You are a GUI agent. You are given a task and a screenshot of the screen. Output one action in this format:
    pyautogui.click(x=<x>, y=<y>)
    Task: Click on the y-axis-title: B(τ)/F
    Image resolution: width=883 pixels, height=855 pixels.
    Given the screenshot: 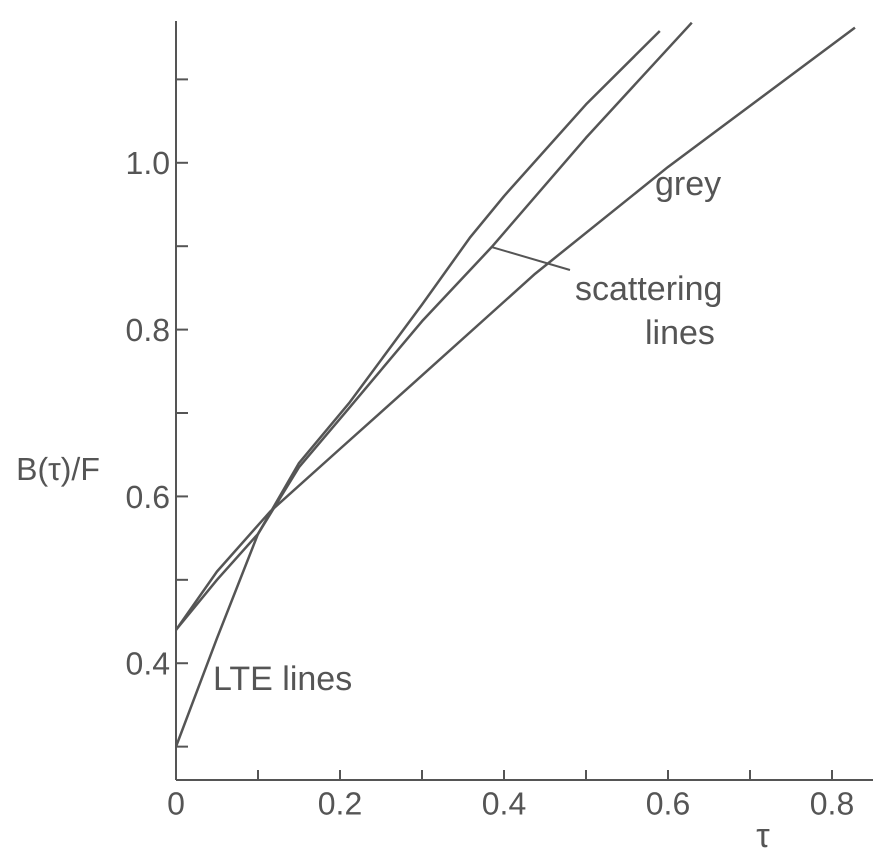 What is the action you would take?
    pyautogui.click(x=58, y=469)
    